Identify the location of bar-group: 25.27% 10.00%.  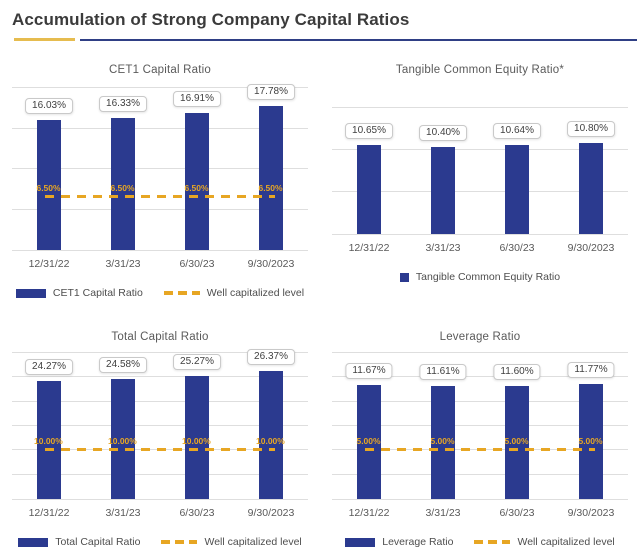
(197, 426).